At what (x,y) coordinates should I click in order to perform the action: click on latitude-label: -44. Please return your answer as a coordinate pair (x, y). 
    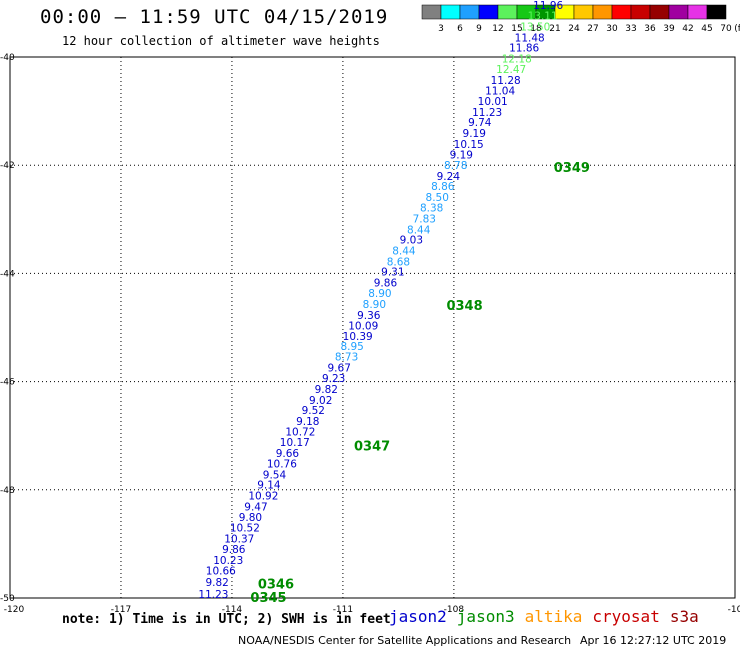
    Looking at the image, I should click on (7, 274).